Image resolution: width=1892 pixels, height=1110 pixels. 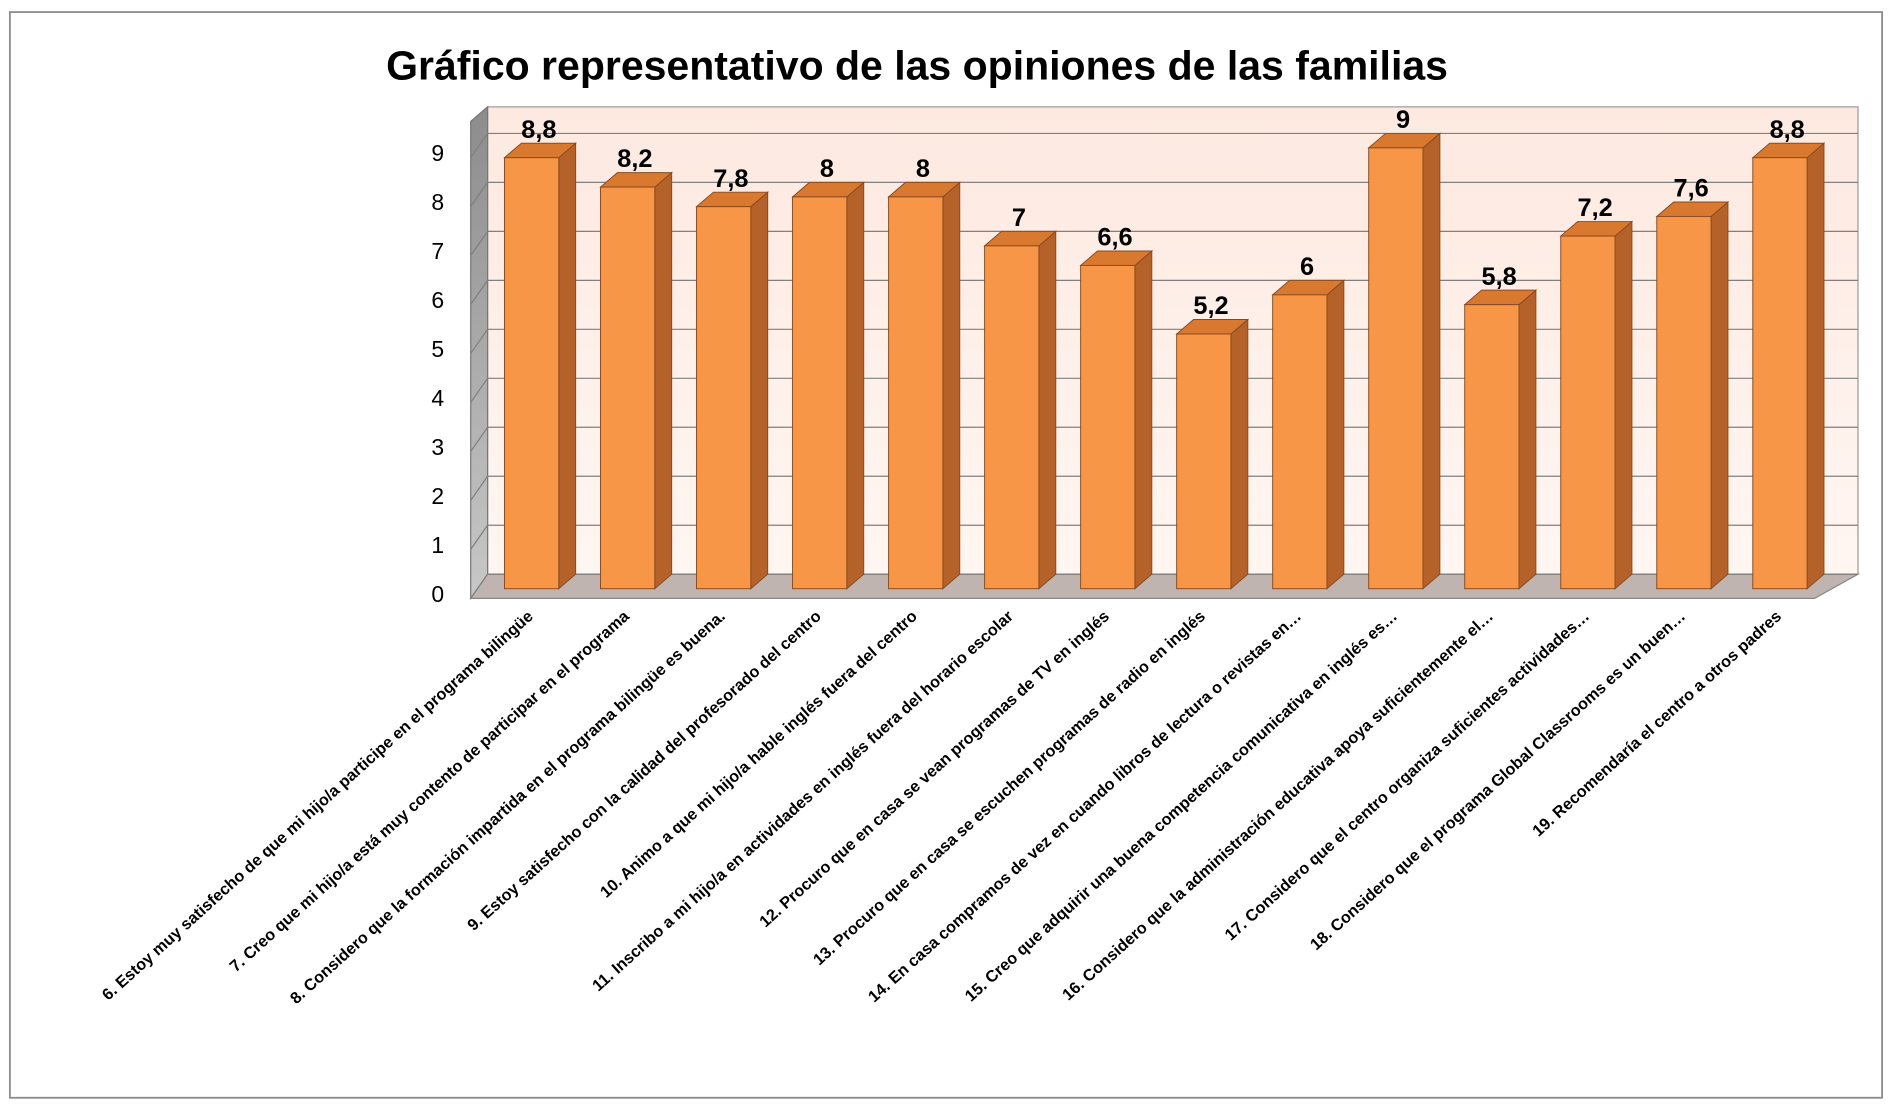 I want to click on y-tick-label: 4, so click(x=437, y=398).